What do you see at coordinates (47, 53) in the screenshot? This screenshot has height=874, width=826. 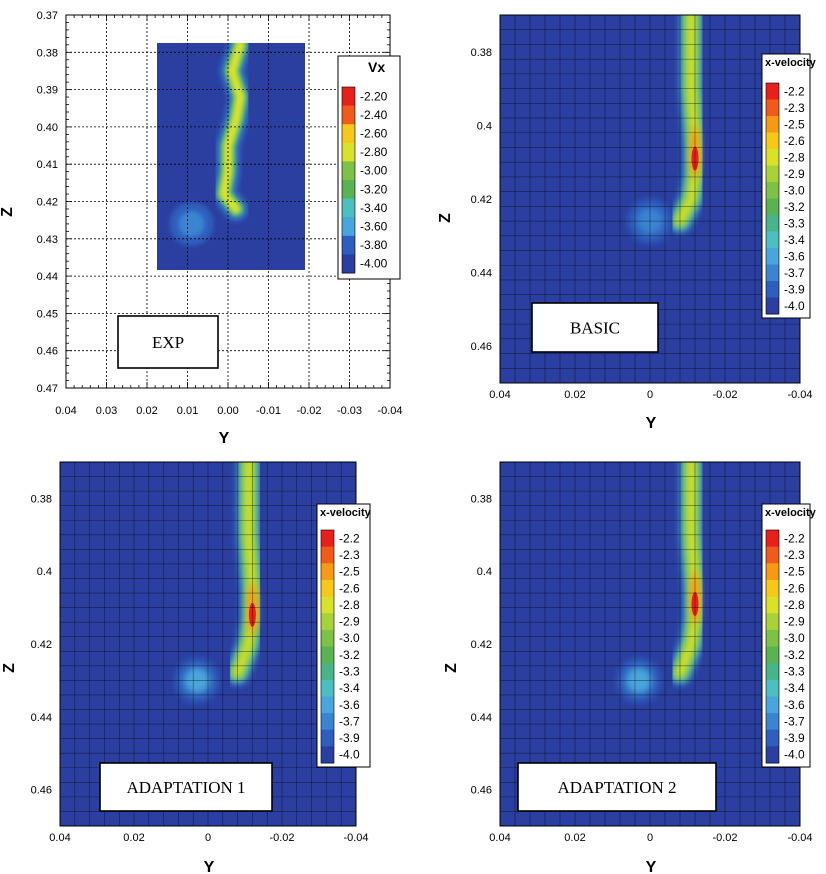 I see `y-tick-label: 0.38` at bounding box center [47, 53].